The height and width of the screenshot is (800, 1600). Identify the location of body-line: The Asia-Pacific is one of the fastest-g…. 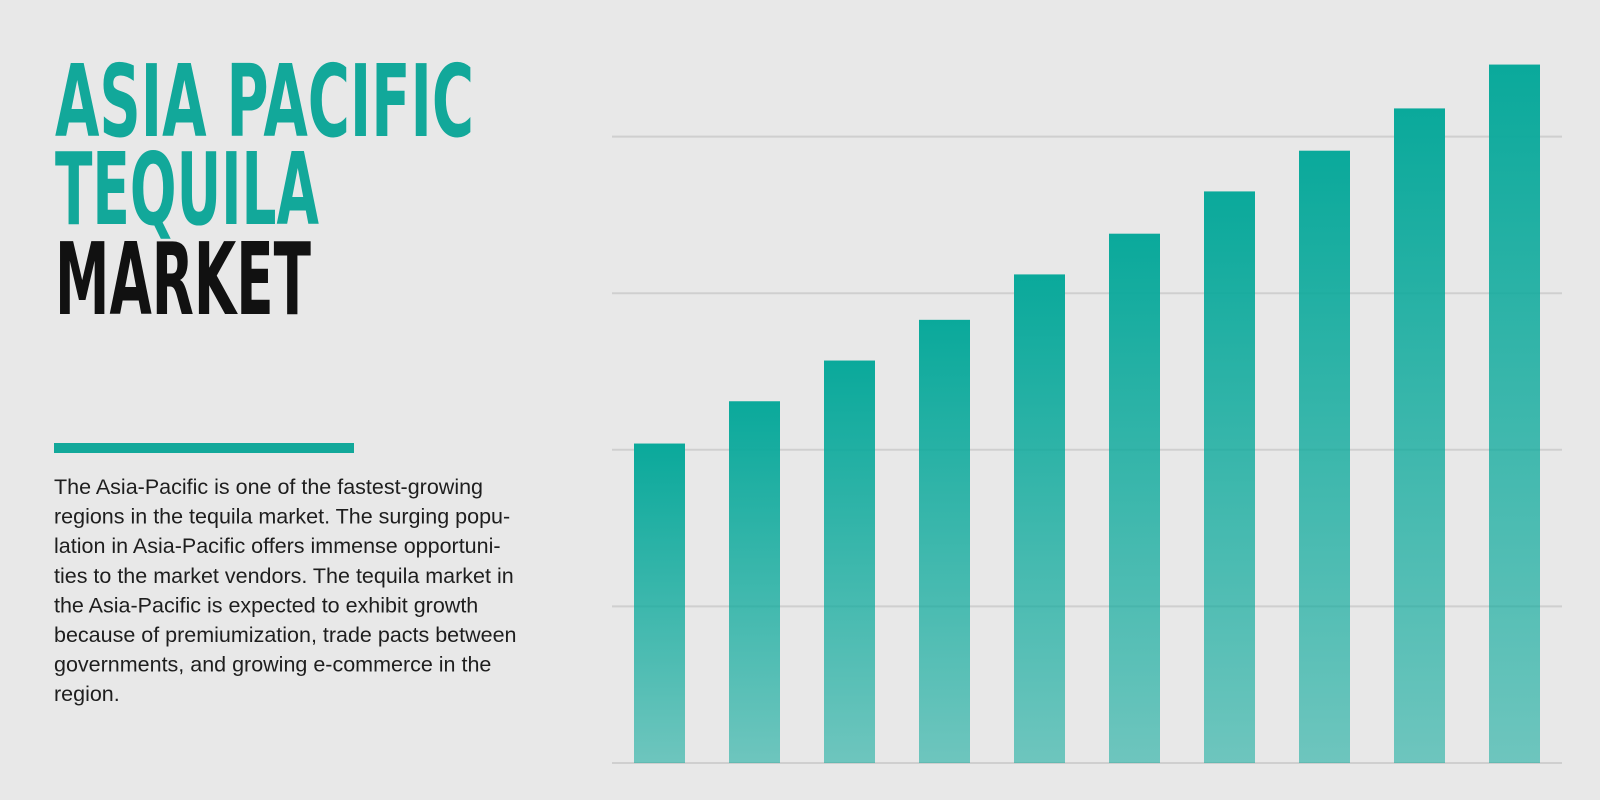
(268, 487).